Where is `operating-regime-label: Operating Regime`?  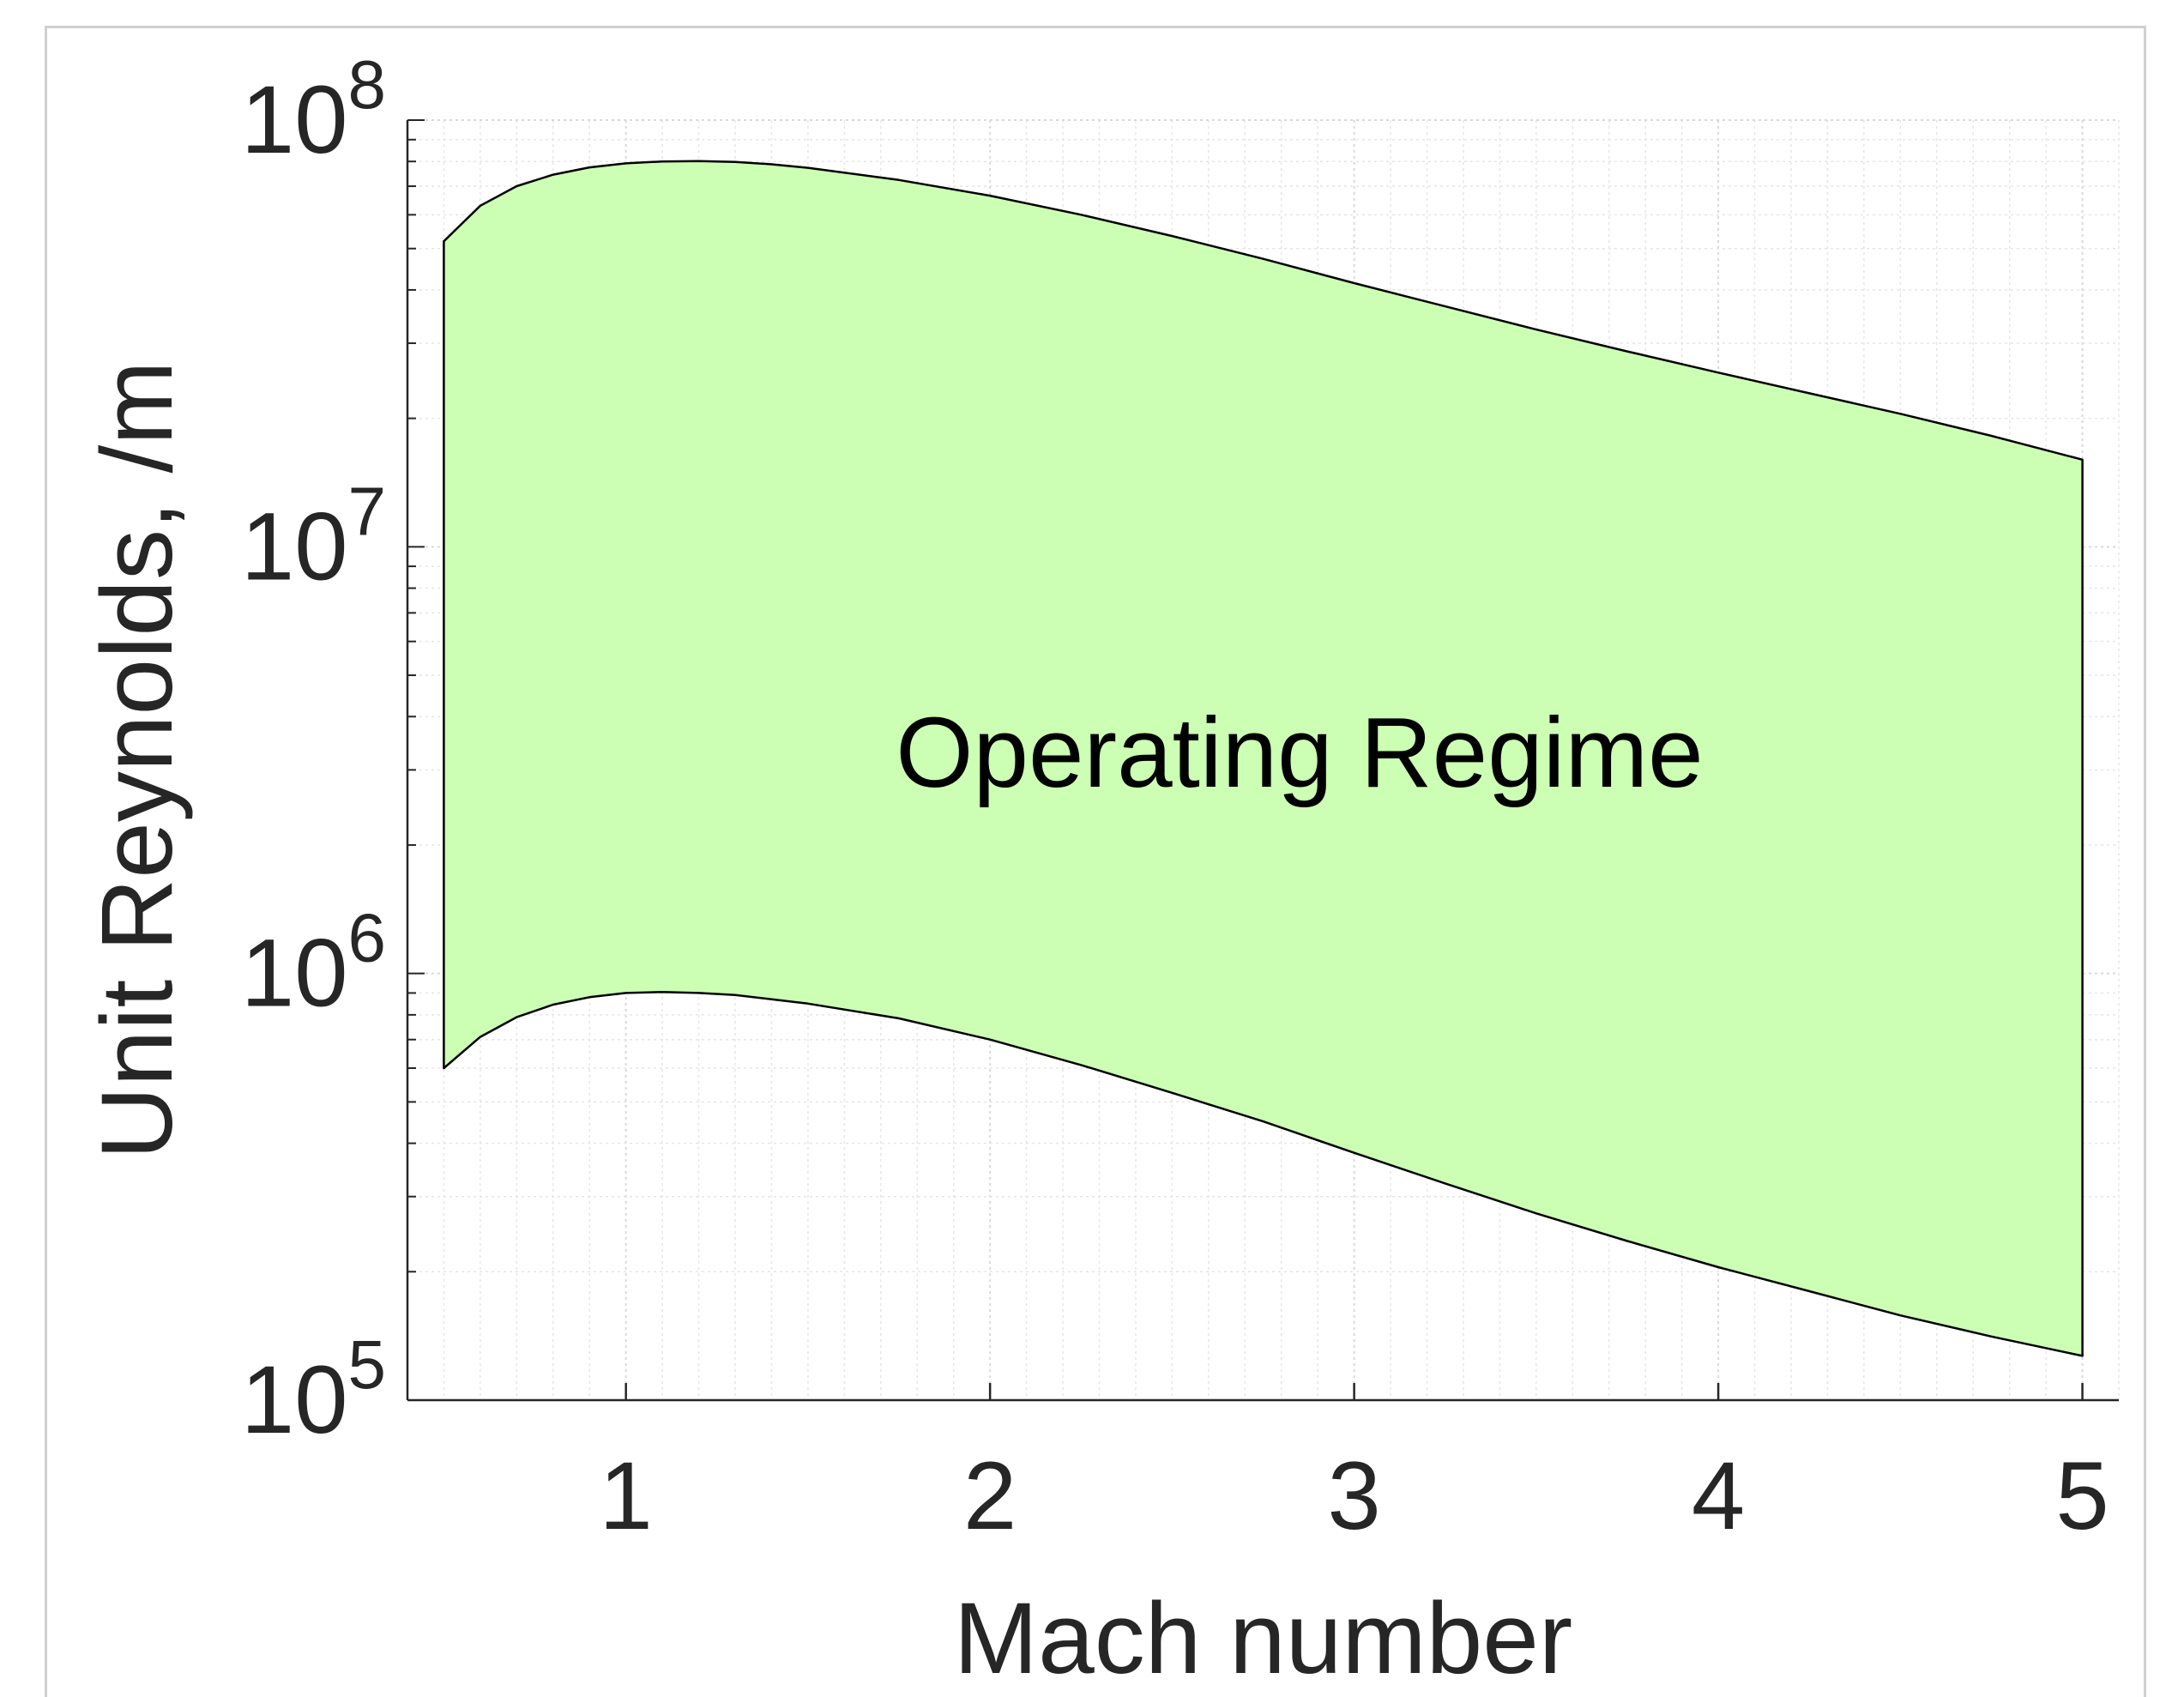 operating-regime-label: Operating Regime is located at coordinates (1300, 752).